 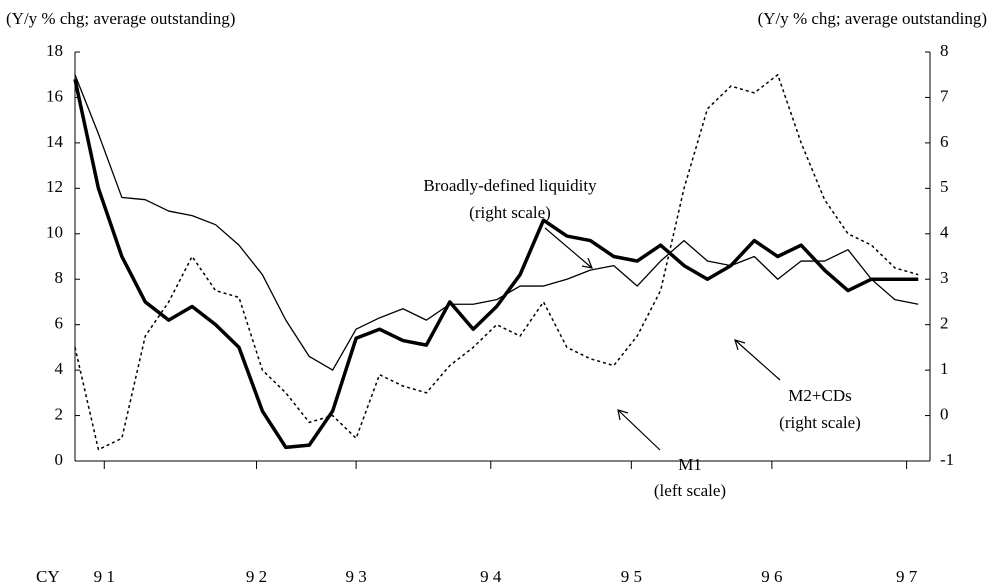 What do you see at coordinates (944, 95) in the screenshot?
I see `y2-tick-label: 7` at bounding box center [944, 95].